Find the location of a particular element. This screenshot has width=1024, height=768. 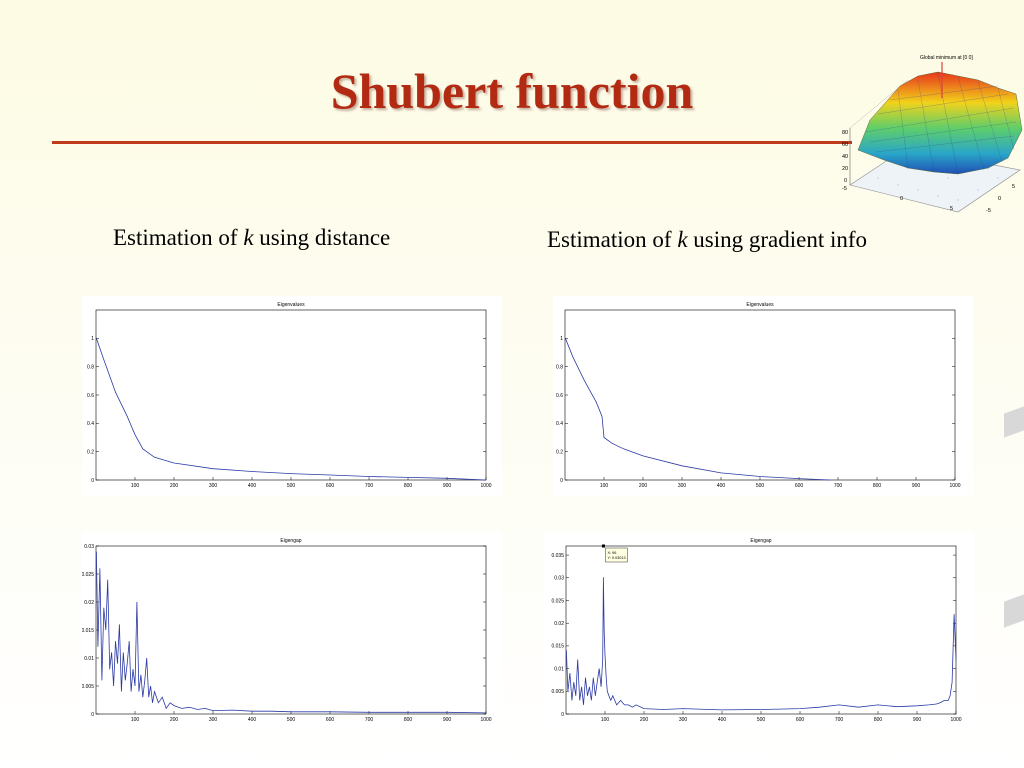

thumbnail-ztick: 80 is located at coordinates (845, 133).